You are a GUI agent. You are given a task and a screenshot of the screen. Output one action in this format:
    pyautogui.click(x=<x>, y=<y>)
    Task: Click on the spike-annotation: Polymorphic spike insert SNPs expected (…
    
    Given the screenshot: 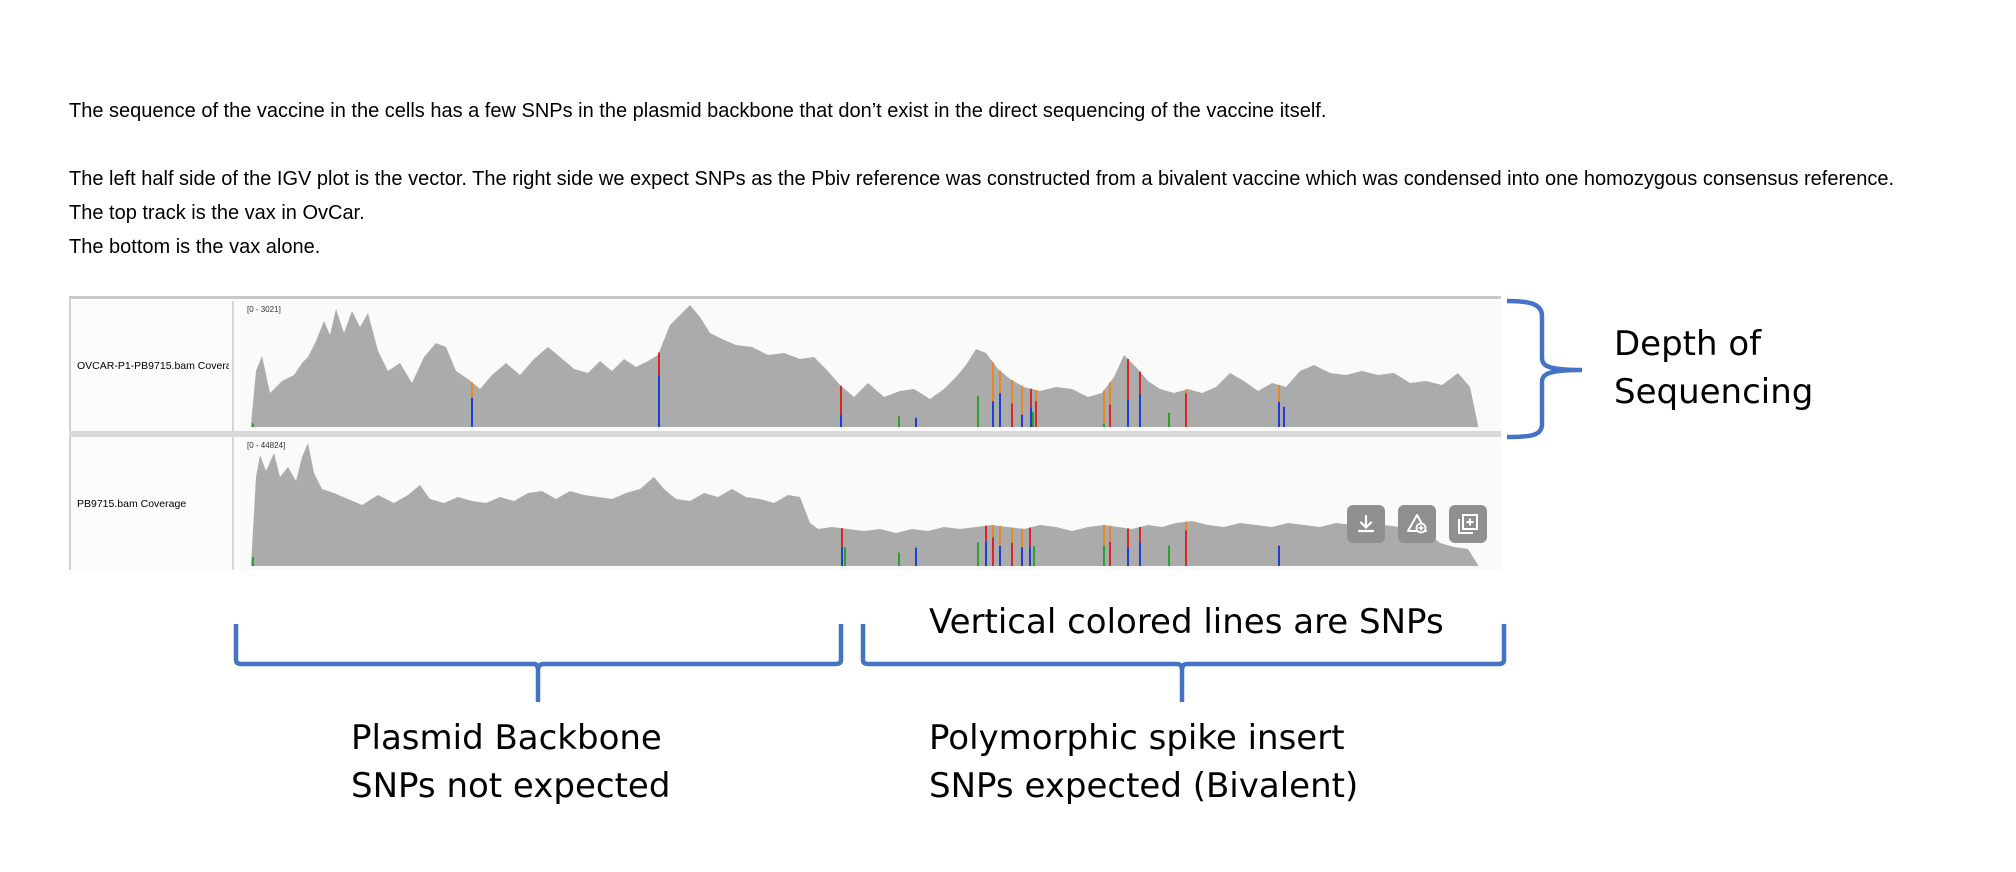 What is the action you would take?
    pyautogui.click(x=1143, y=762)
    